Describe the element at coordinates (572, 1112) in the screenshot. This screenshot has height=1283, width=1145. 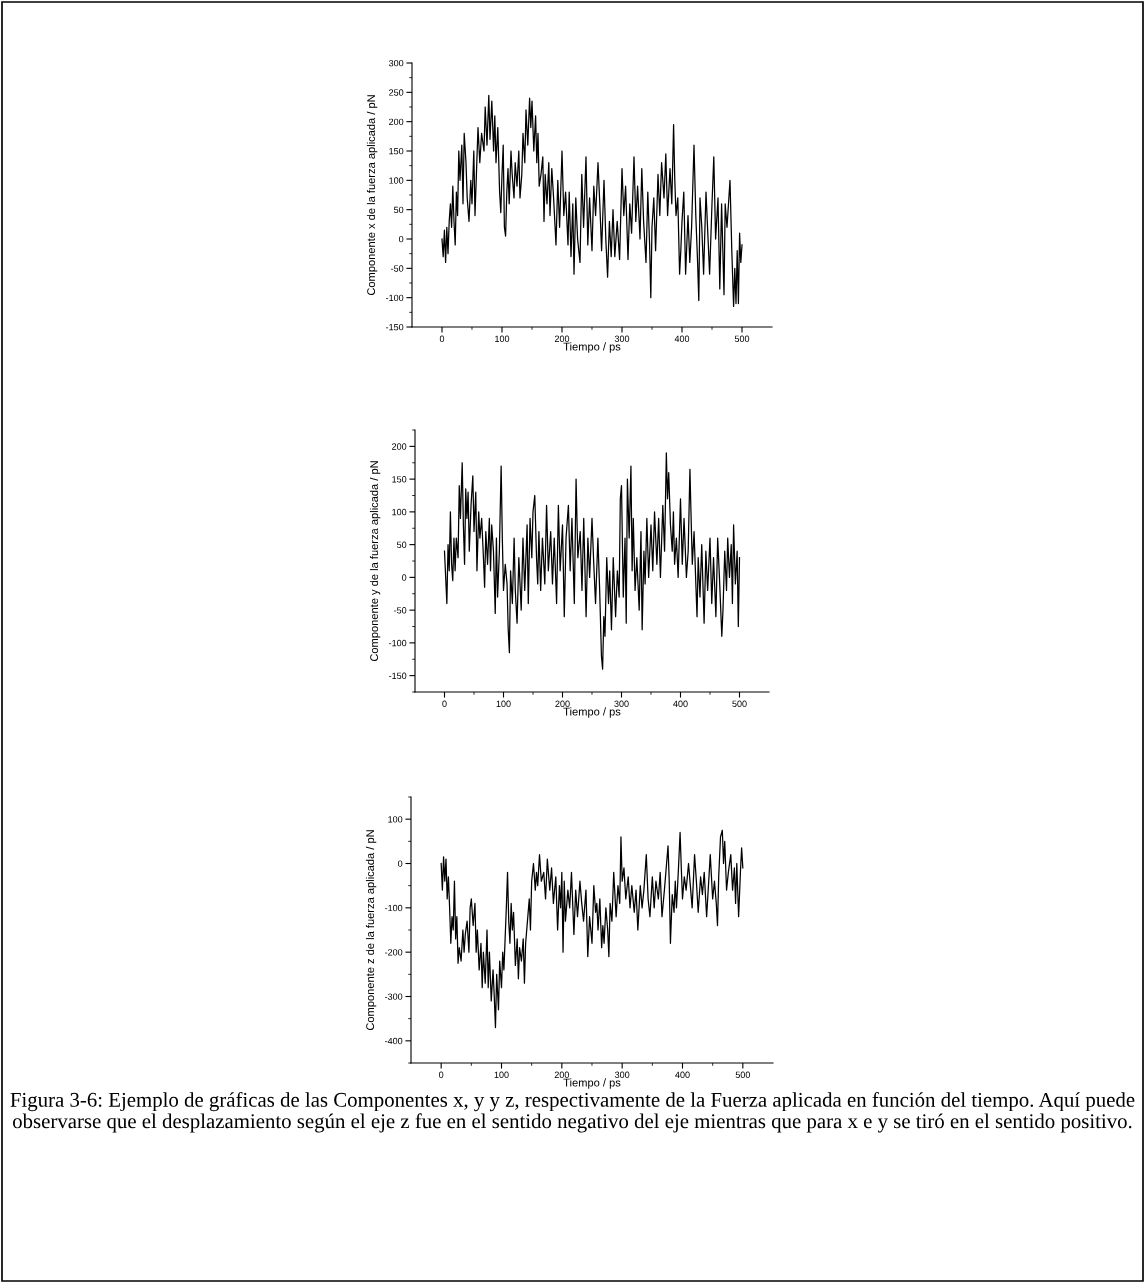
I see `text: Figura 3-6: Ejemplo de gráficas de las Componentes x, y y z, respectivamente de la Fuerza aplicada en función del tiempo. Aquí puede observarse que el desplazamiento según el eje z fue en el sentido negativo del eje mientras que para x e y se tiró en el sentido positivo.` at that location.